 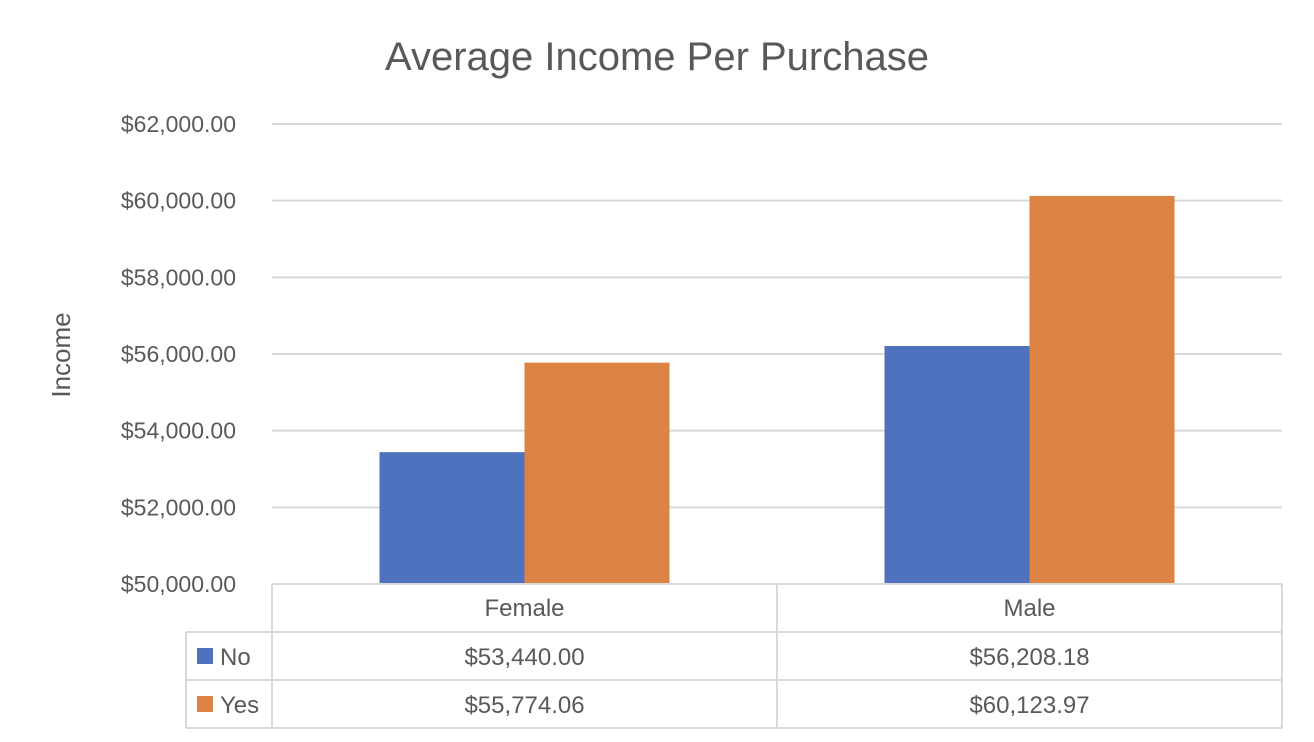 I want to click on data-label: $60,123.97, so click(x=1029, y=705).